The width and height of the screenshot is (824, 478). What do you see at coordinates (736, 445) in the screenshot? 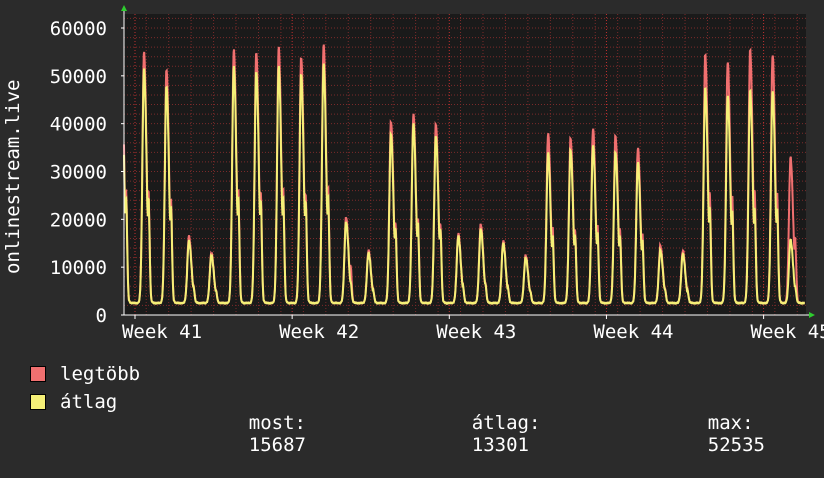
I see `stat-max-value: 52535` at bounding box center [736, 445].